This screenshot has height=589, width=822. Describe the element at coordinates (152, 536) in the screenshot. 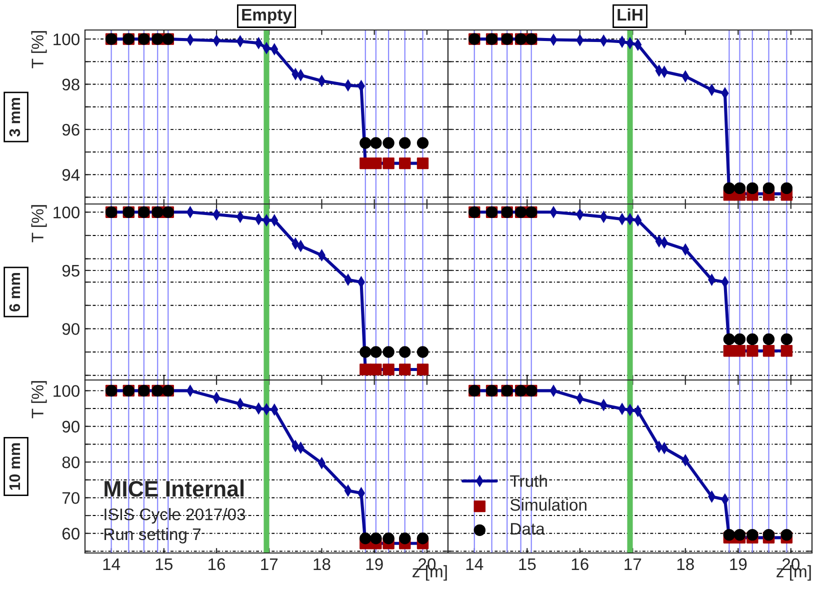

I see `annotation: Run setting 7` at that location.